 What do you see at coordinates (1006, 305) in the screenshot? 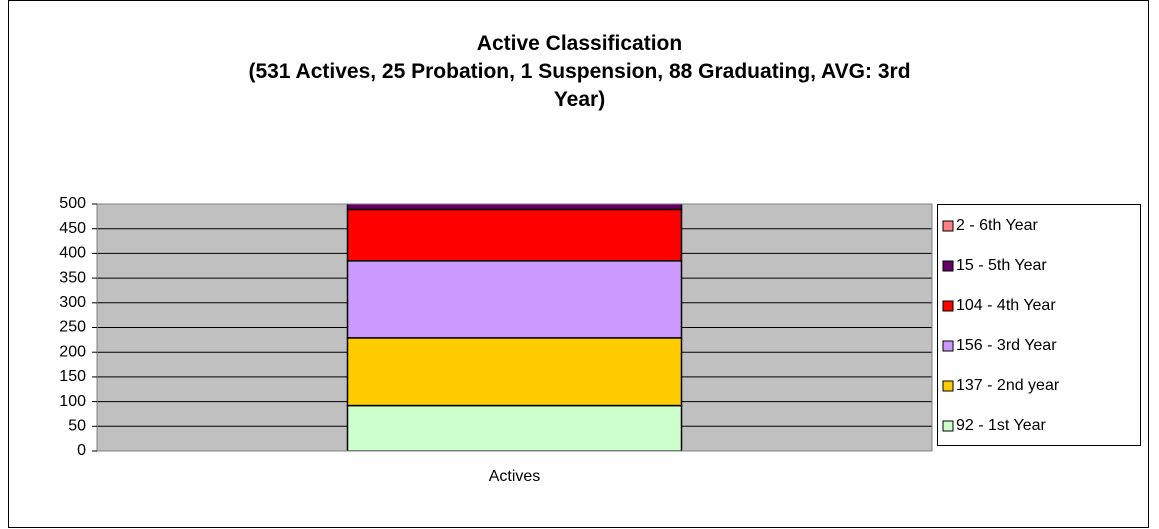
I see `legend-label: 104 - 4th Year` at bounding box center [1006, 305].